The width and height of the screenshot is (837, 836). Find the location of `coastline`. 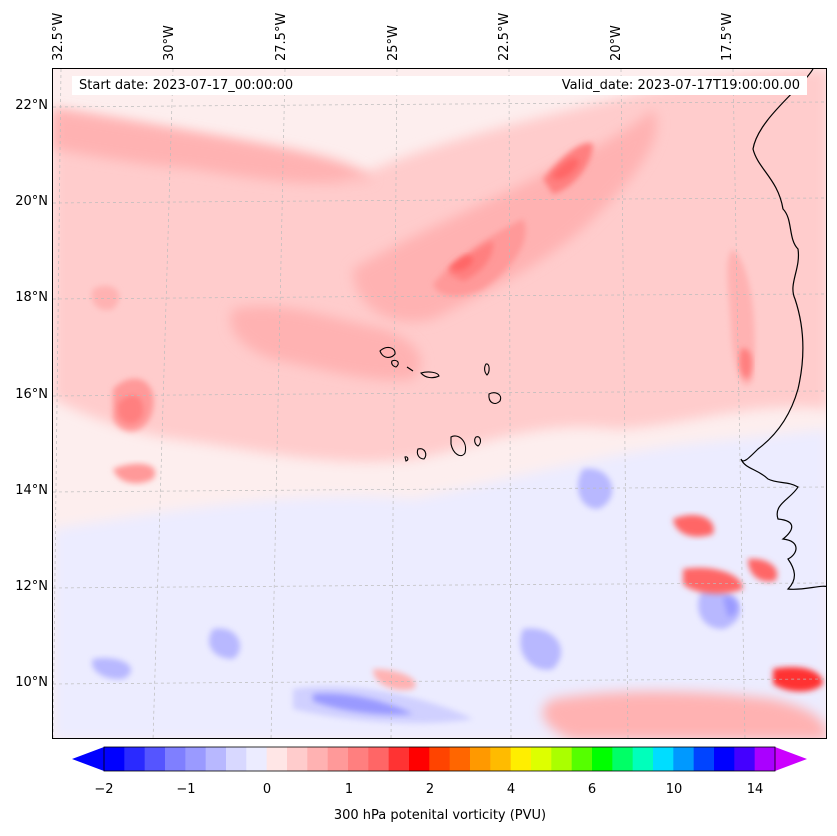

coastline is located at coordinates (783, 329).